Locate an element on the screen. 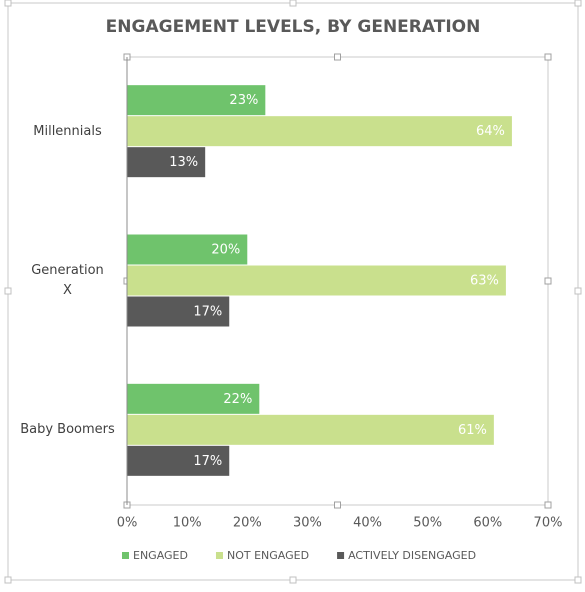 The image size is (585, 592). y-tick-label: Baby Boomers is located at coordinates (67, 430).